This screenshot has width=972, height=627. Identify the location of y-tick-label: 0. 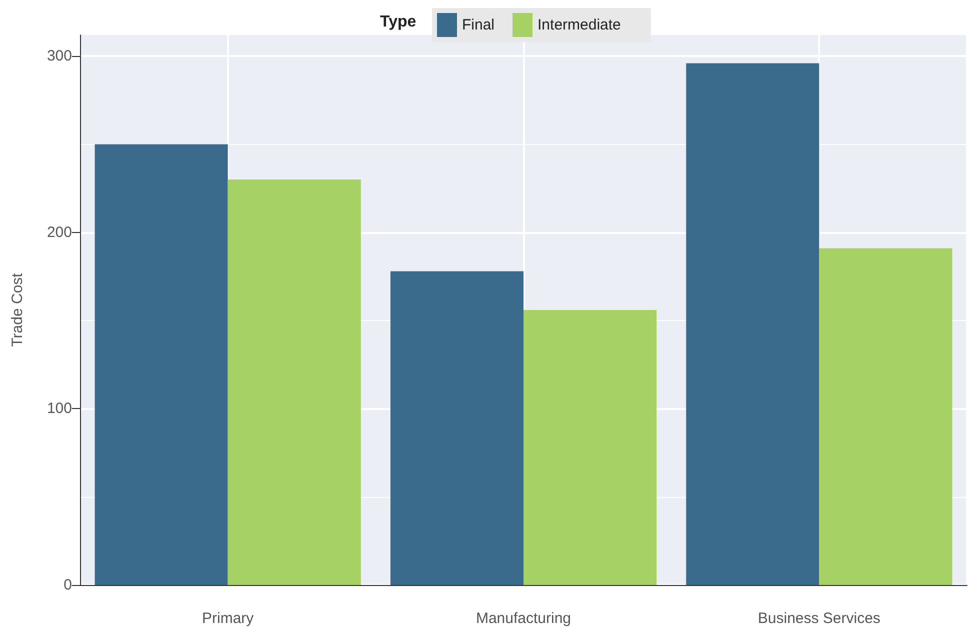
(68, 585).